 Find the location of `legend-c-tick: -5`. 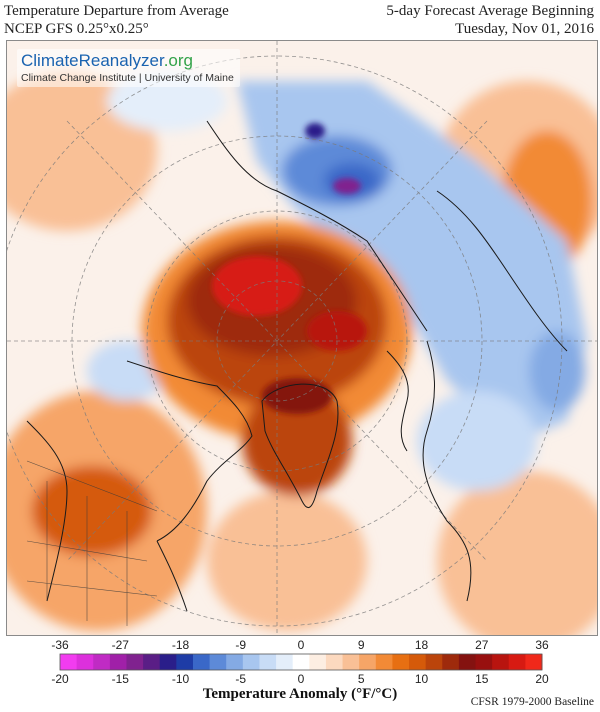

legend-c-tick: -5 is located at coordinates (240, 679).